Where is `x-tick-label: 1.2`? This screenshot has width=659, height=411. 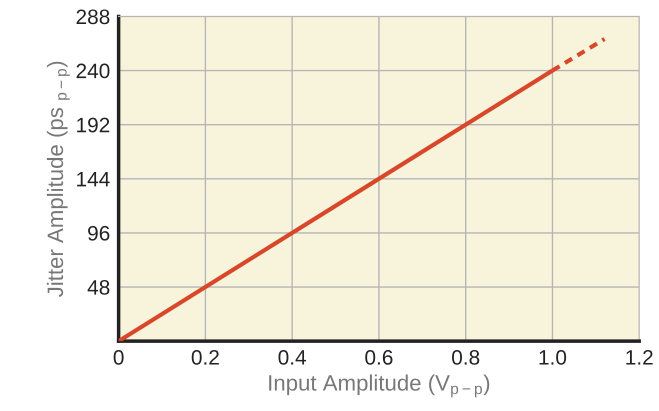
x-tick-label: 1.2 is located at coordinates (639, 357).